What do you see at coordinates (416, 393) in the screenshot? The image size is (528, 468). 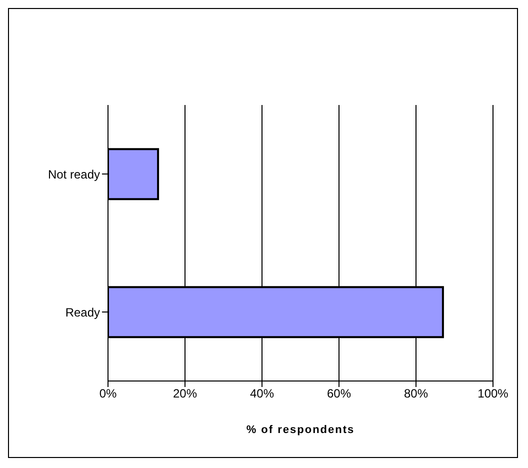 I see `x-tick-label: 80%` at bounding box center [416, 393].